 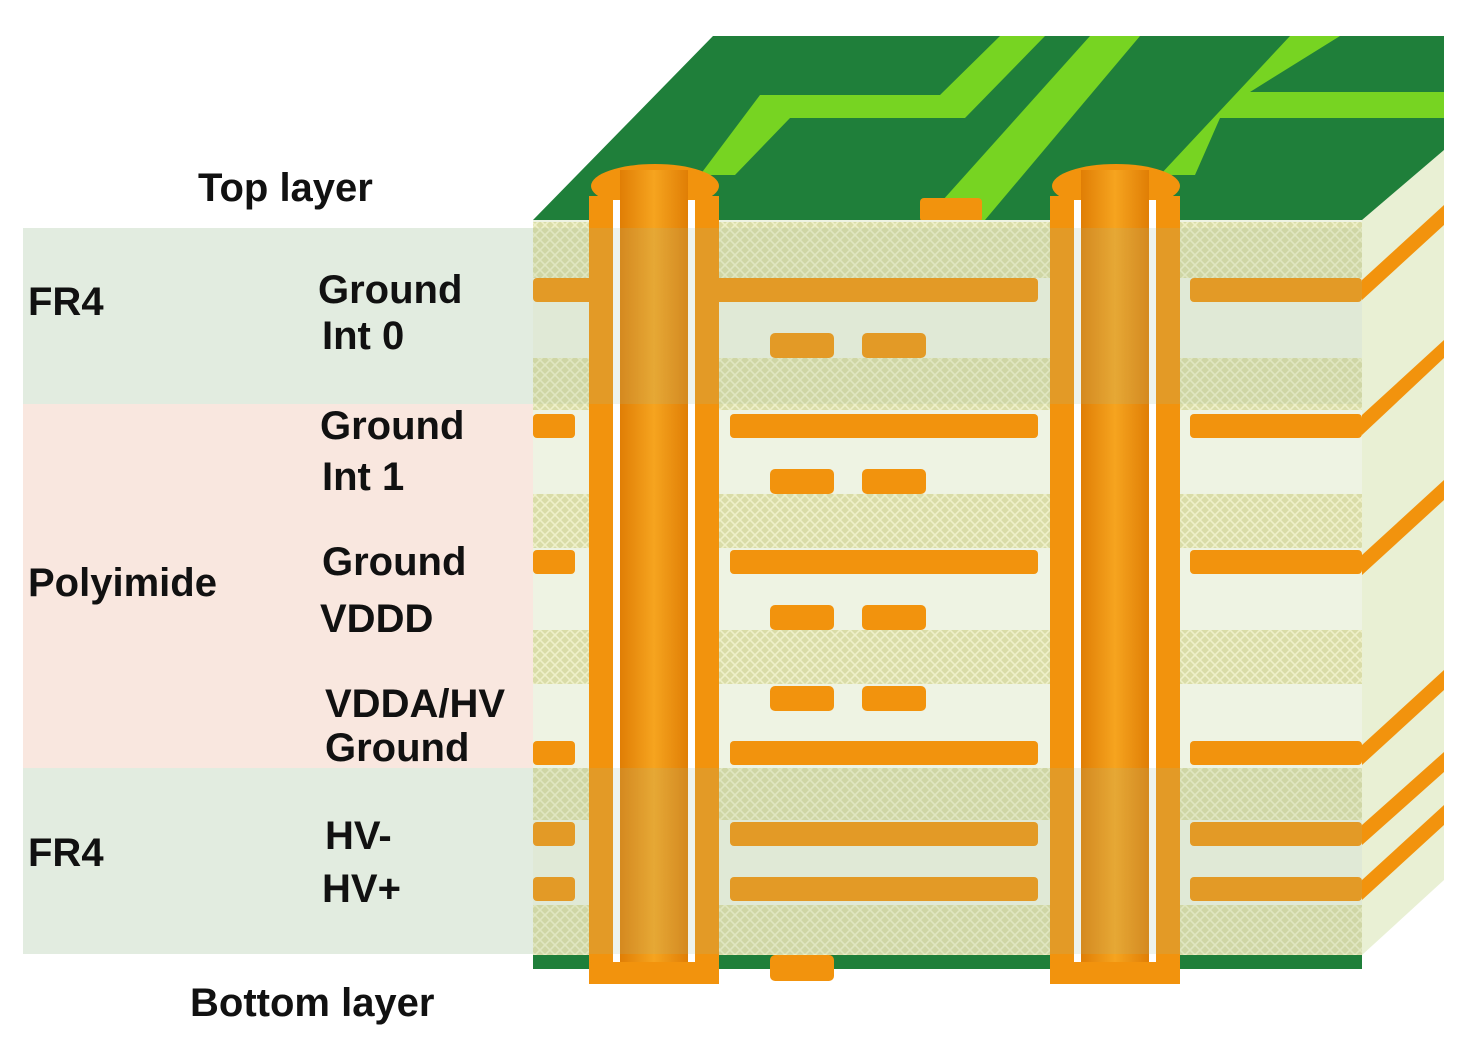 What do you see at coordinates (1115, 577) in the screenshot?
I see `via-right` at bounding box center [1115, 577].